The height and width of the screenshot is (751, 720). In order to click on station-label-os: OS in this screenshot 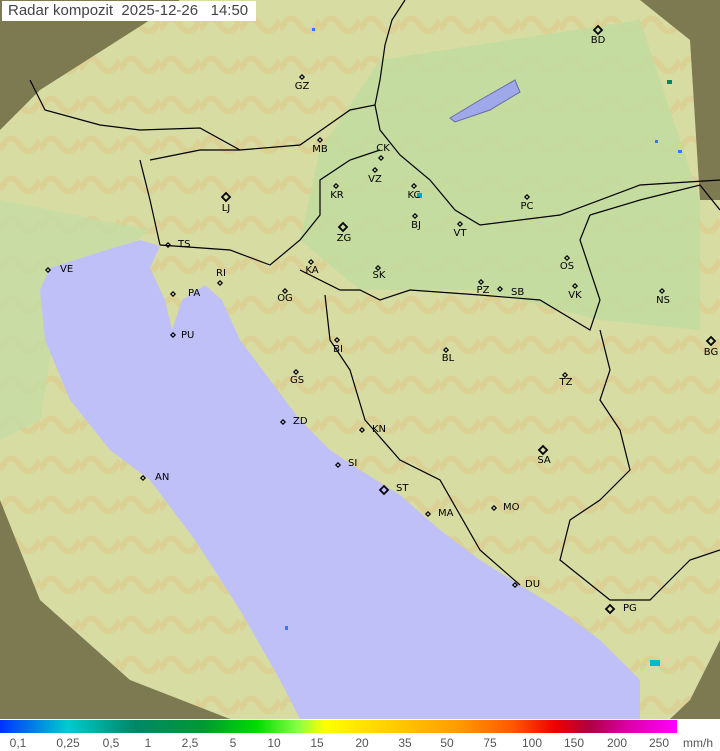, I will do `click(567, 266)`.